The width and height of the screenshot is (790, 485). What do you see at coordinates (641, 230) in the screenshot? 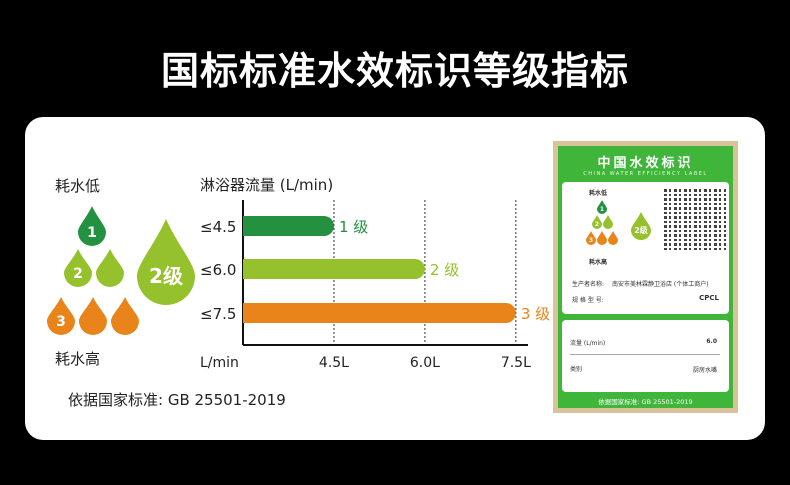
I see `label-current-grade-drop-label: 2级` at bounding box center [641, 230].